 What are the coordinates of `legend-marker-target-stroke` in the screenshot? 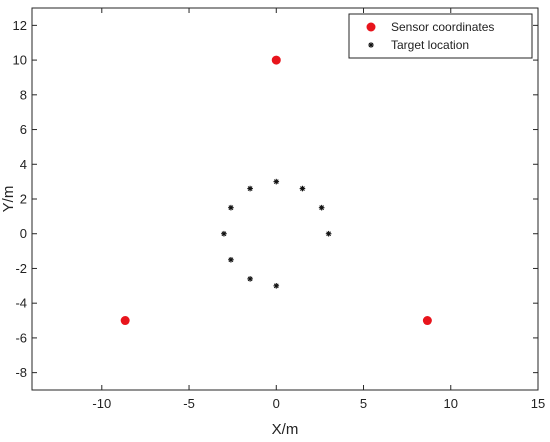 It's located at (371, 45).